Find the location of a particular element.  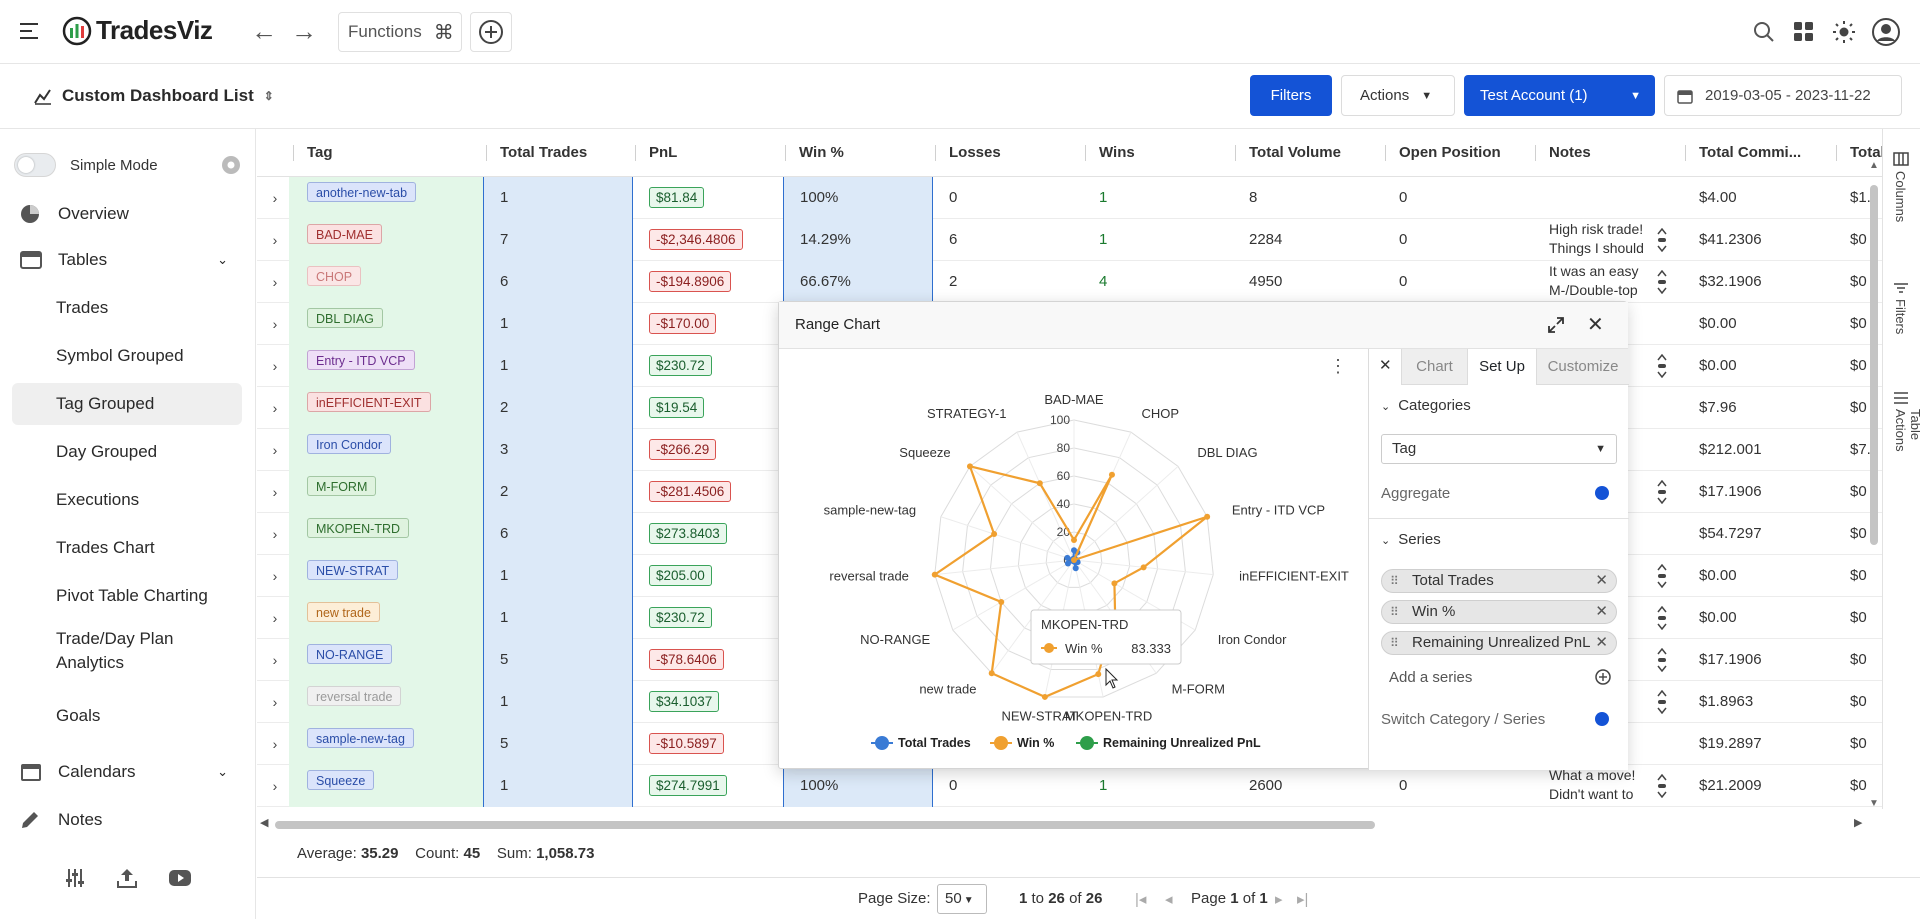

search-icon is located at coordinates (1764, 32).